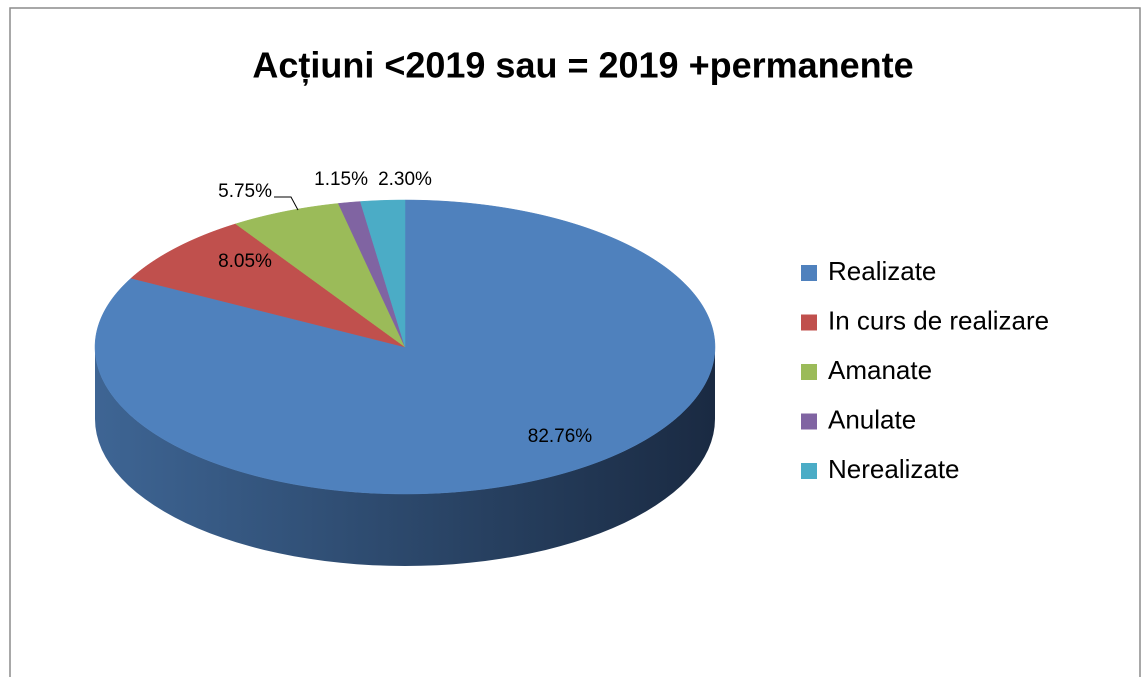  Describe the element at coordinates (341, 179) in the screenshot. I see `data-label: 1.15%` at that location.